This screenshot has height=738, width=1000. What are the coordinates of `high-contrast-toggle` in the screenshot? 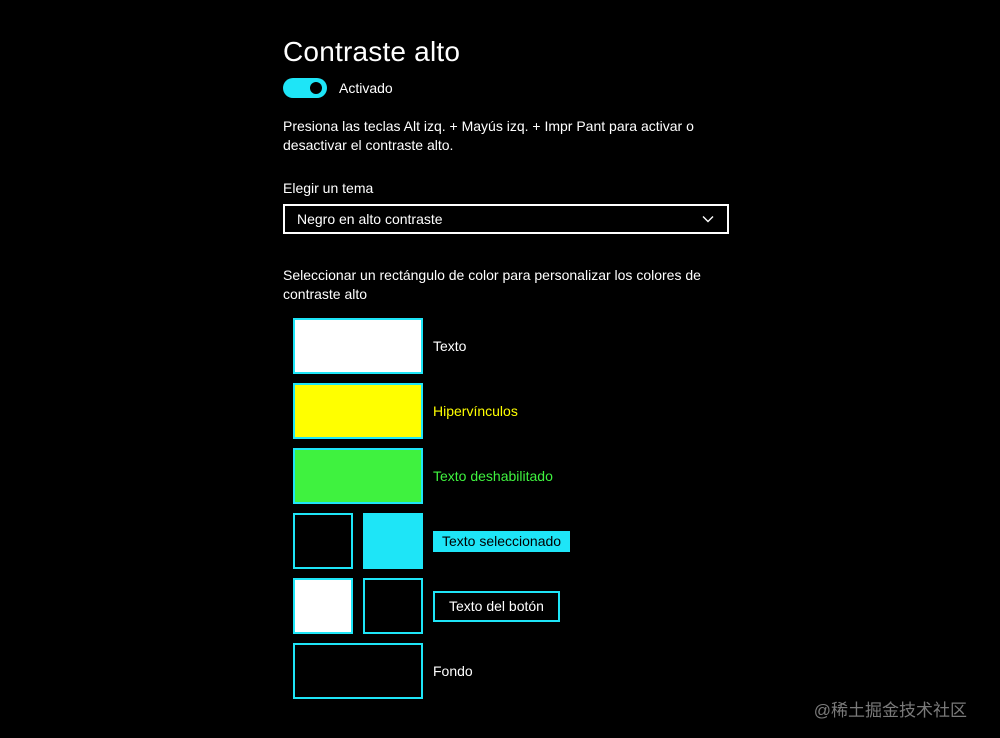 It's located at (305, 88).